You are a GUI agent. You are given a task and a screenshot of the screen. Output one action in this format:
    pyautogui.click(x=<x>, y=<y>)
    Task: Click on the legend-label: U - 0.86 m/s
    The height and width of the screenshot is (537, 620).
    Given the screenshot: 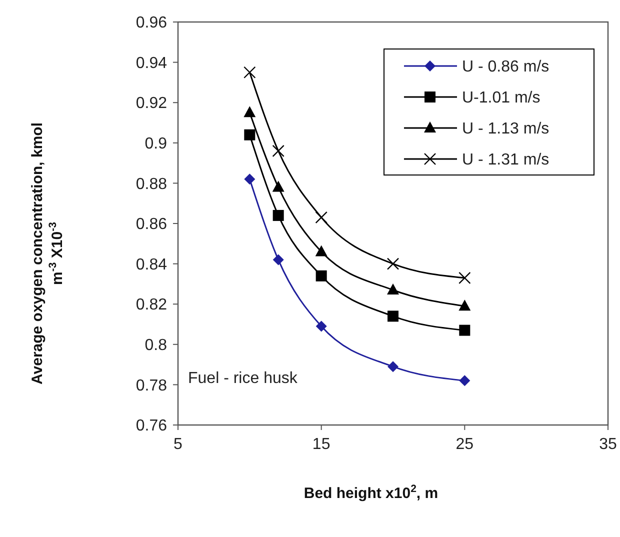 What is the action you would take?
    pyautogui.click(x=506, y=67)
    